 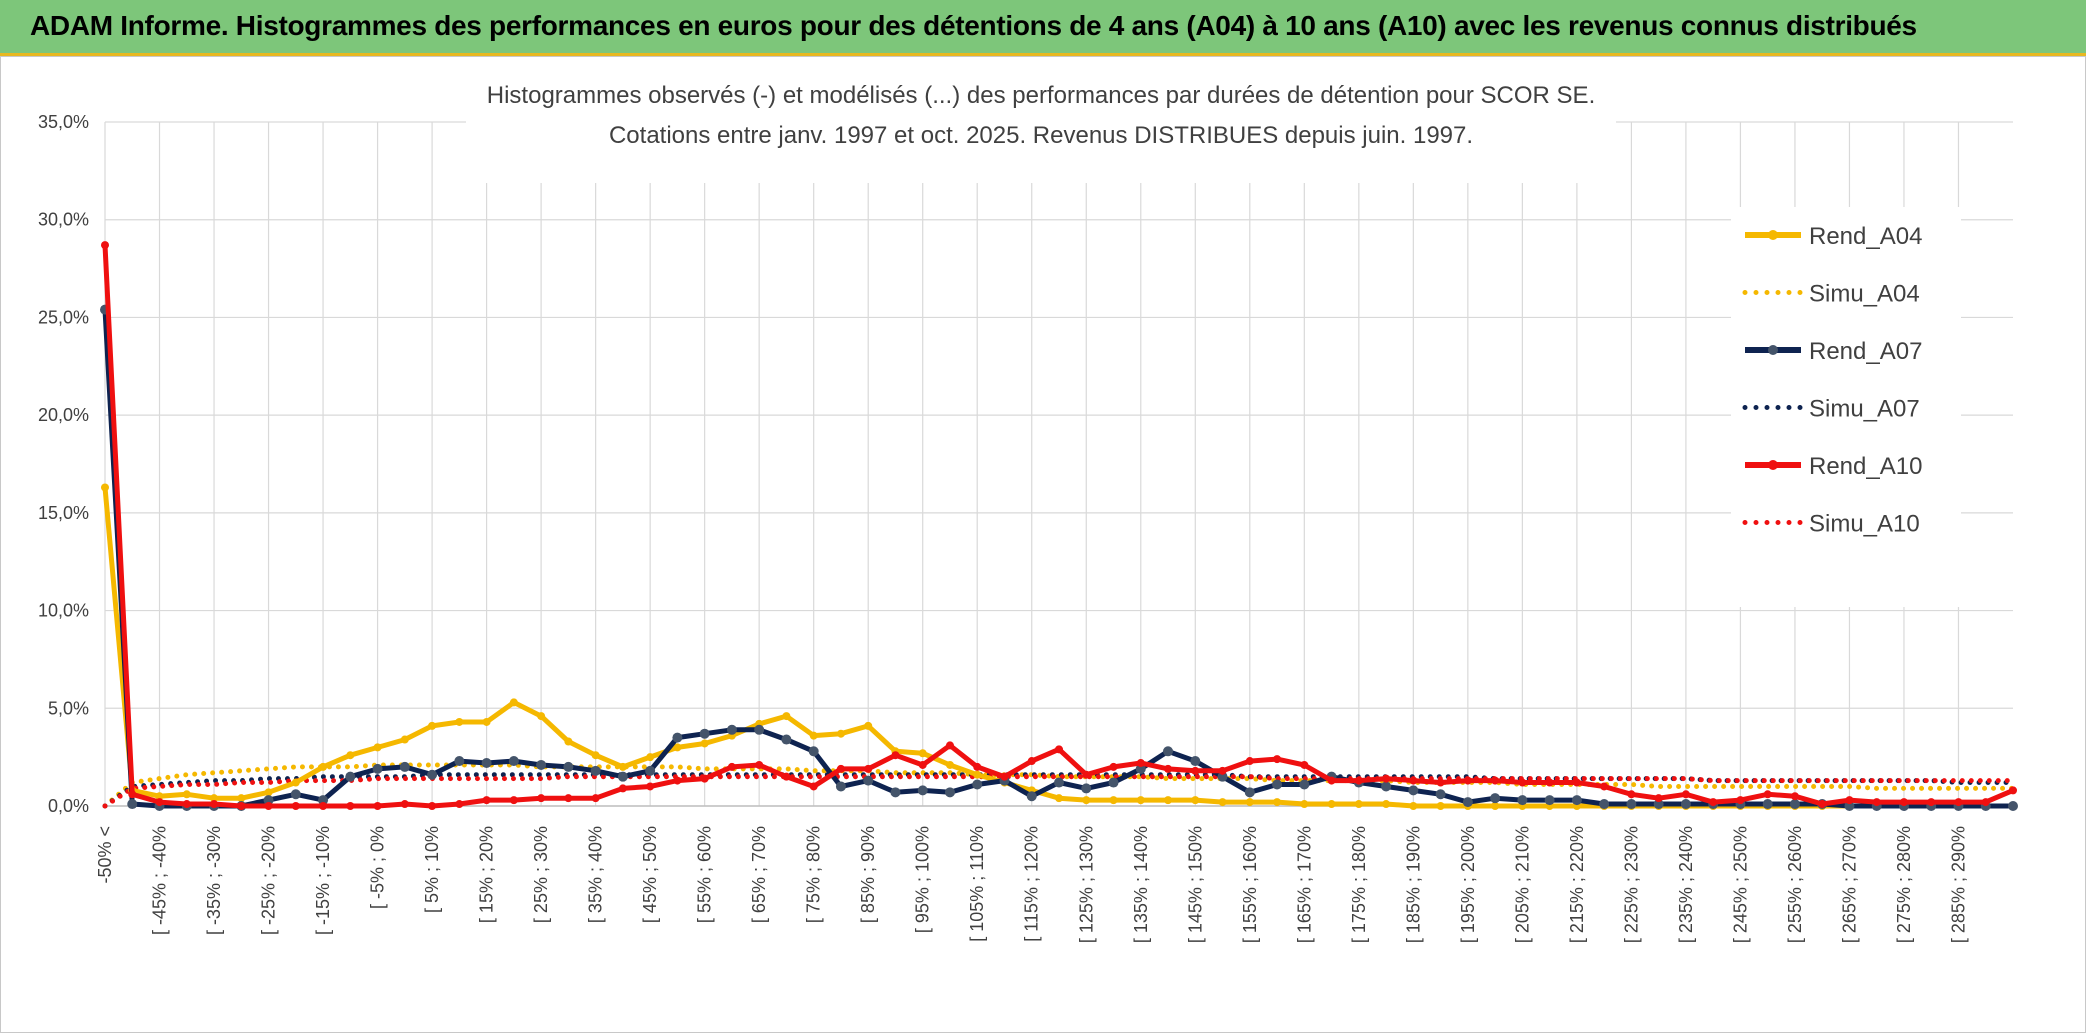 What do you see at coordinates (1059, 790) in the screenshot?
I see `series-line-simu_a07` at bounding box center [1059, 790].